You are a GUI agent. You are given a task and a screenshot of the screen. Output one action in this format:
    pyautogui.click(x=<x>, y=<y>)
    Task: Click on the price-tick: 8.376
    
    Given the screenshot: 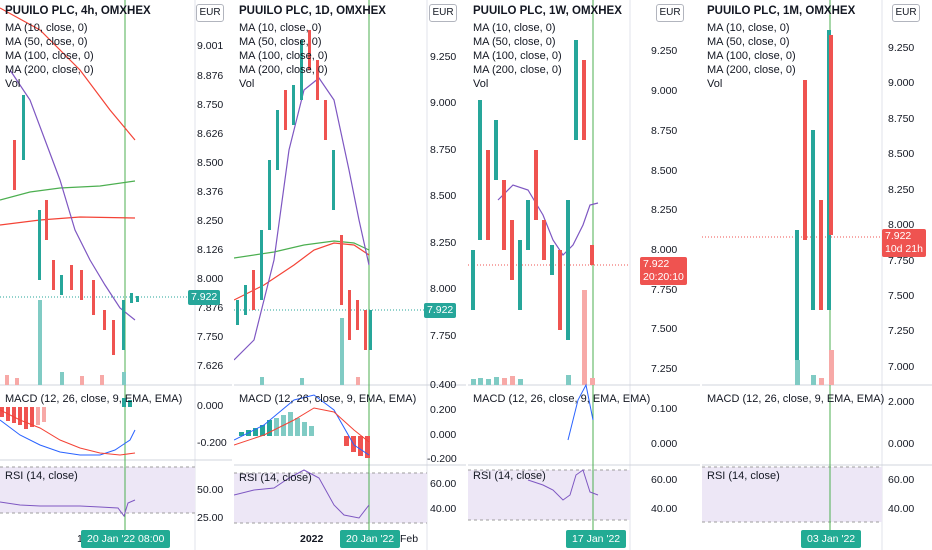 What is the action you would take?
    pyautogui.click(x=210, y=192)
    